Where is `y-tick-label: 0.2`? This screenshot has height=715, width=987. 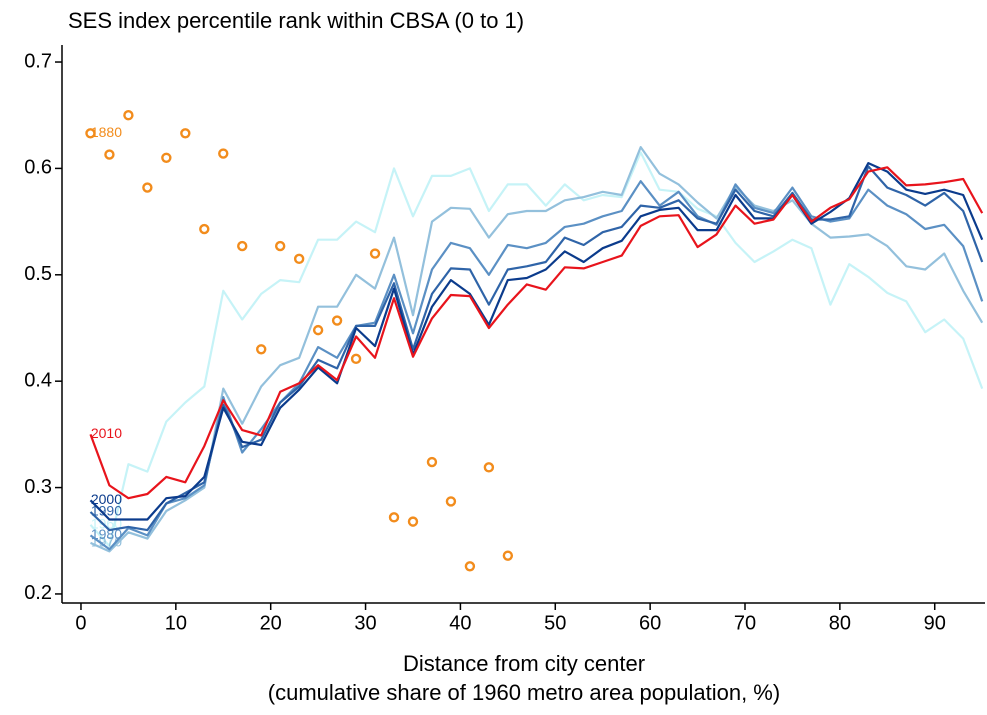 y-tick-label: 0.2 is located at coordinates (38, 593).